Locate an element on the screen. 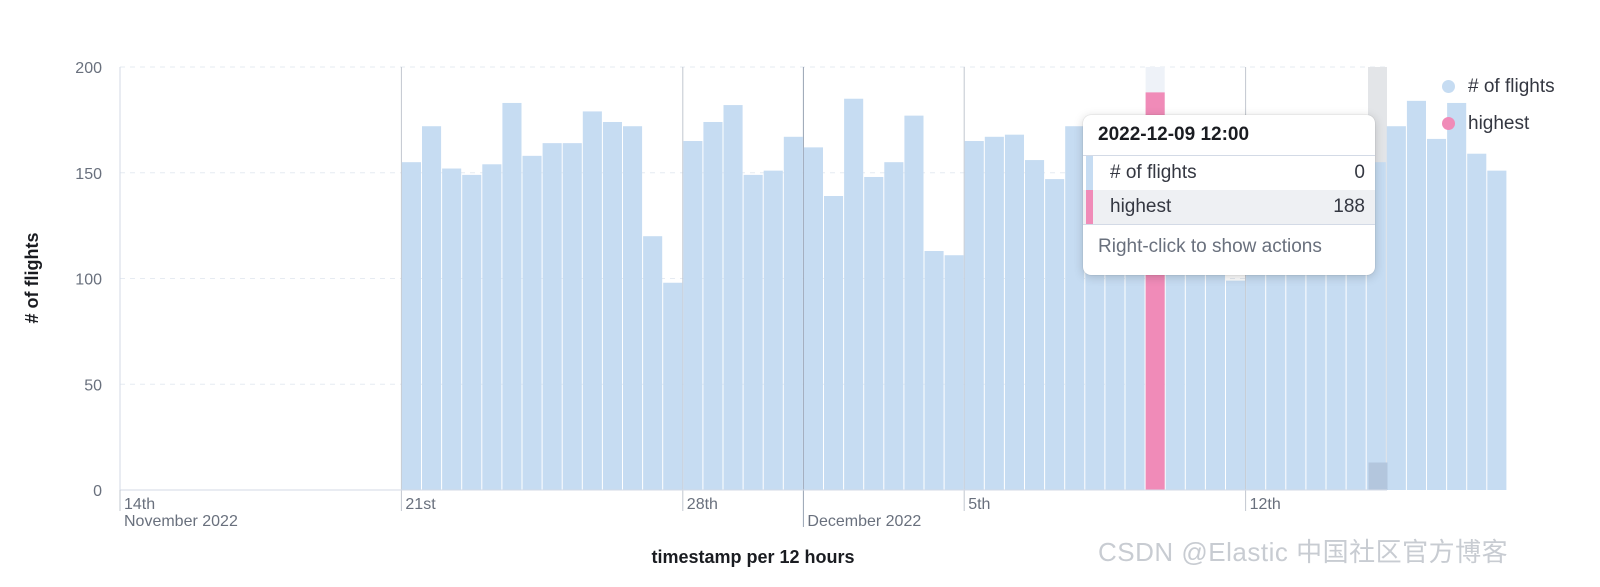 The width and height of the screenshot is (1600, 587). x-tick-sublabel: December 2022 is located at coordinates (864, 521).